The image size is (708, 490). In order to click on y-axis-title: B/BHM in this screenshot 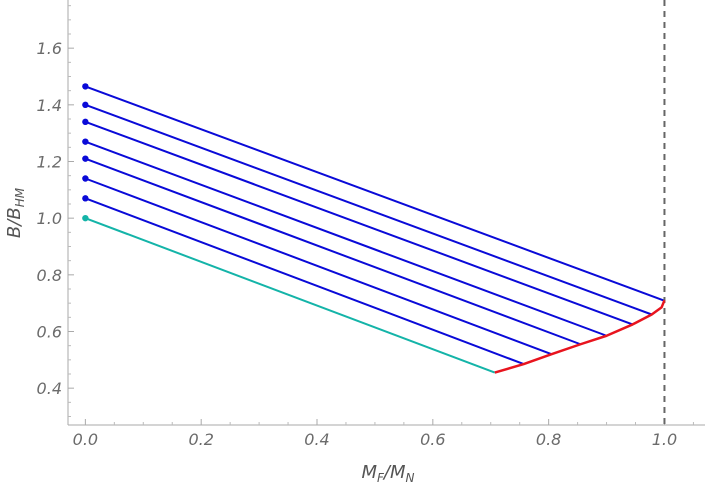, I will do `click(15, 212)`.